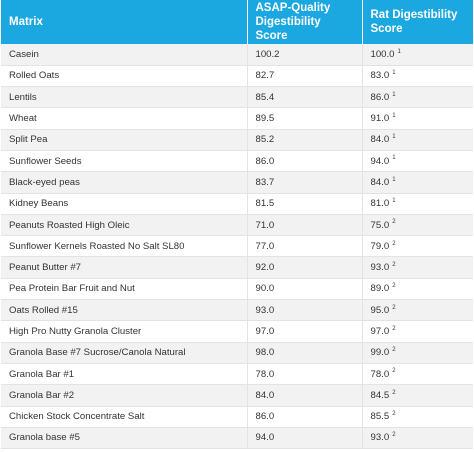 The width and height of the screenshot is (474, 452). Describe the element at coordinates (237, 161) in the screenshot. I see `table-row: Sunflower Seeds 86.0 94.0 1` at that location.